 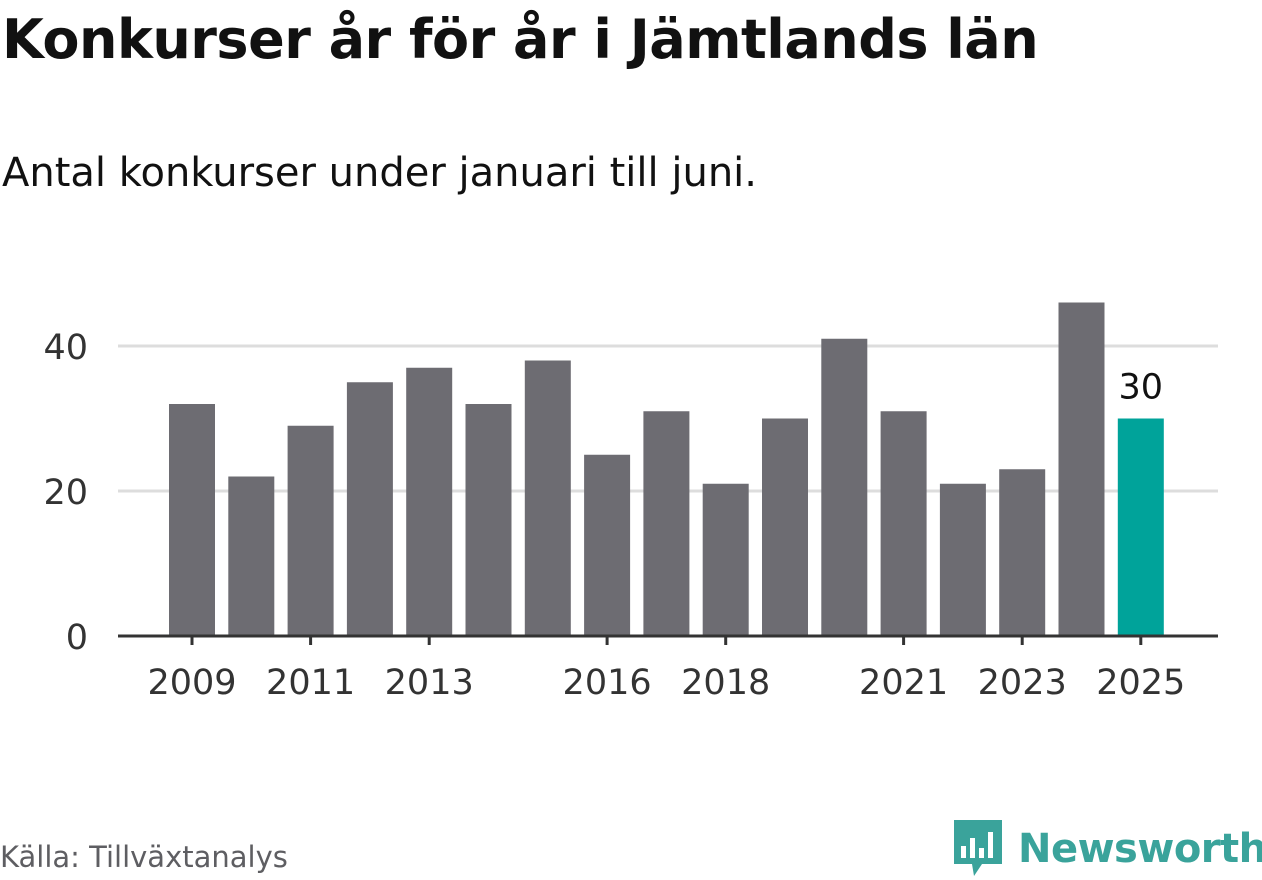 What do you see at coordinates (1140, 683) in the screenshot?
I see `x-tick-label: 2025` at bounding box center [1140, 683].